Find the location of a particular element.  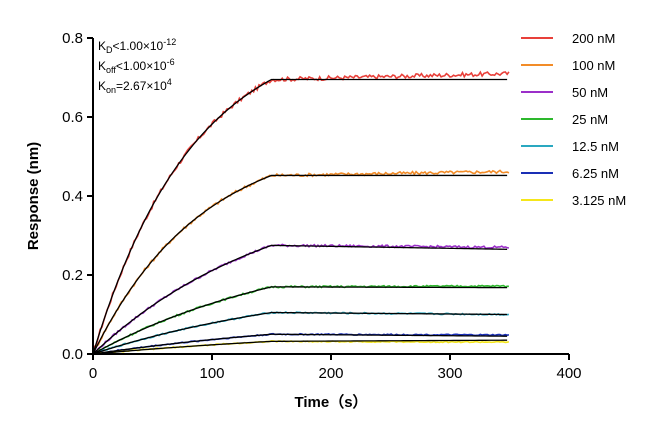

x-axis-title: Time（s） is located at coordinates (330, 402).